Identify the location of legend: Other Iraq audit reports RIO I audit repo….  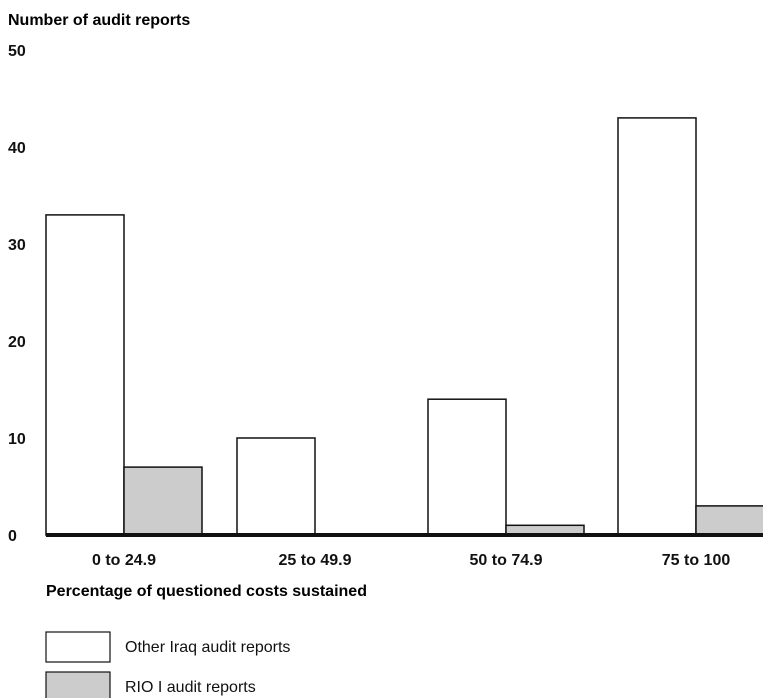
(167, 664).